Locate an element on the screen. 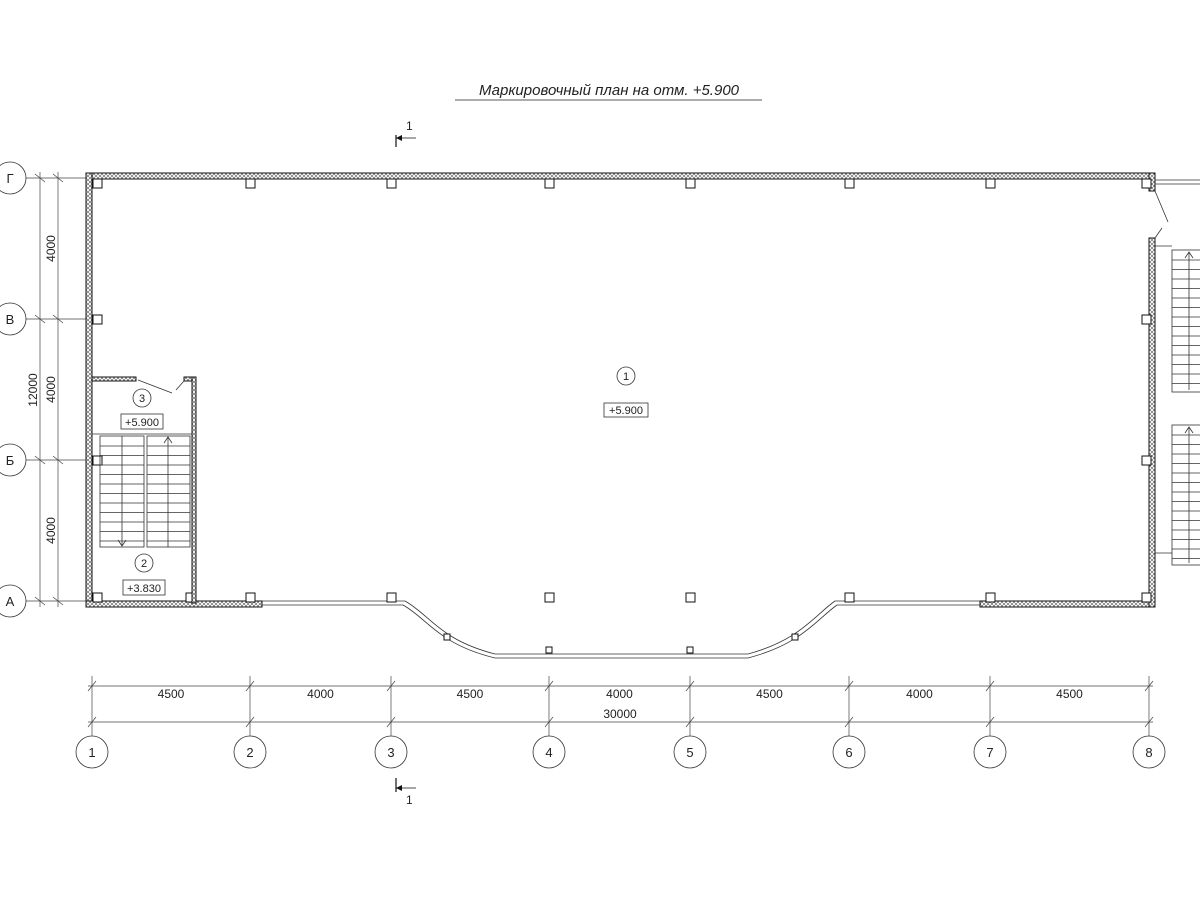 The width and height of the screenshot is (1200, 900). svg-text: 5 is located at coordinates (689, 752).